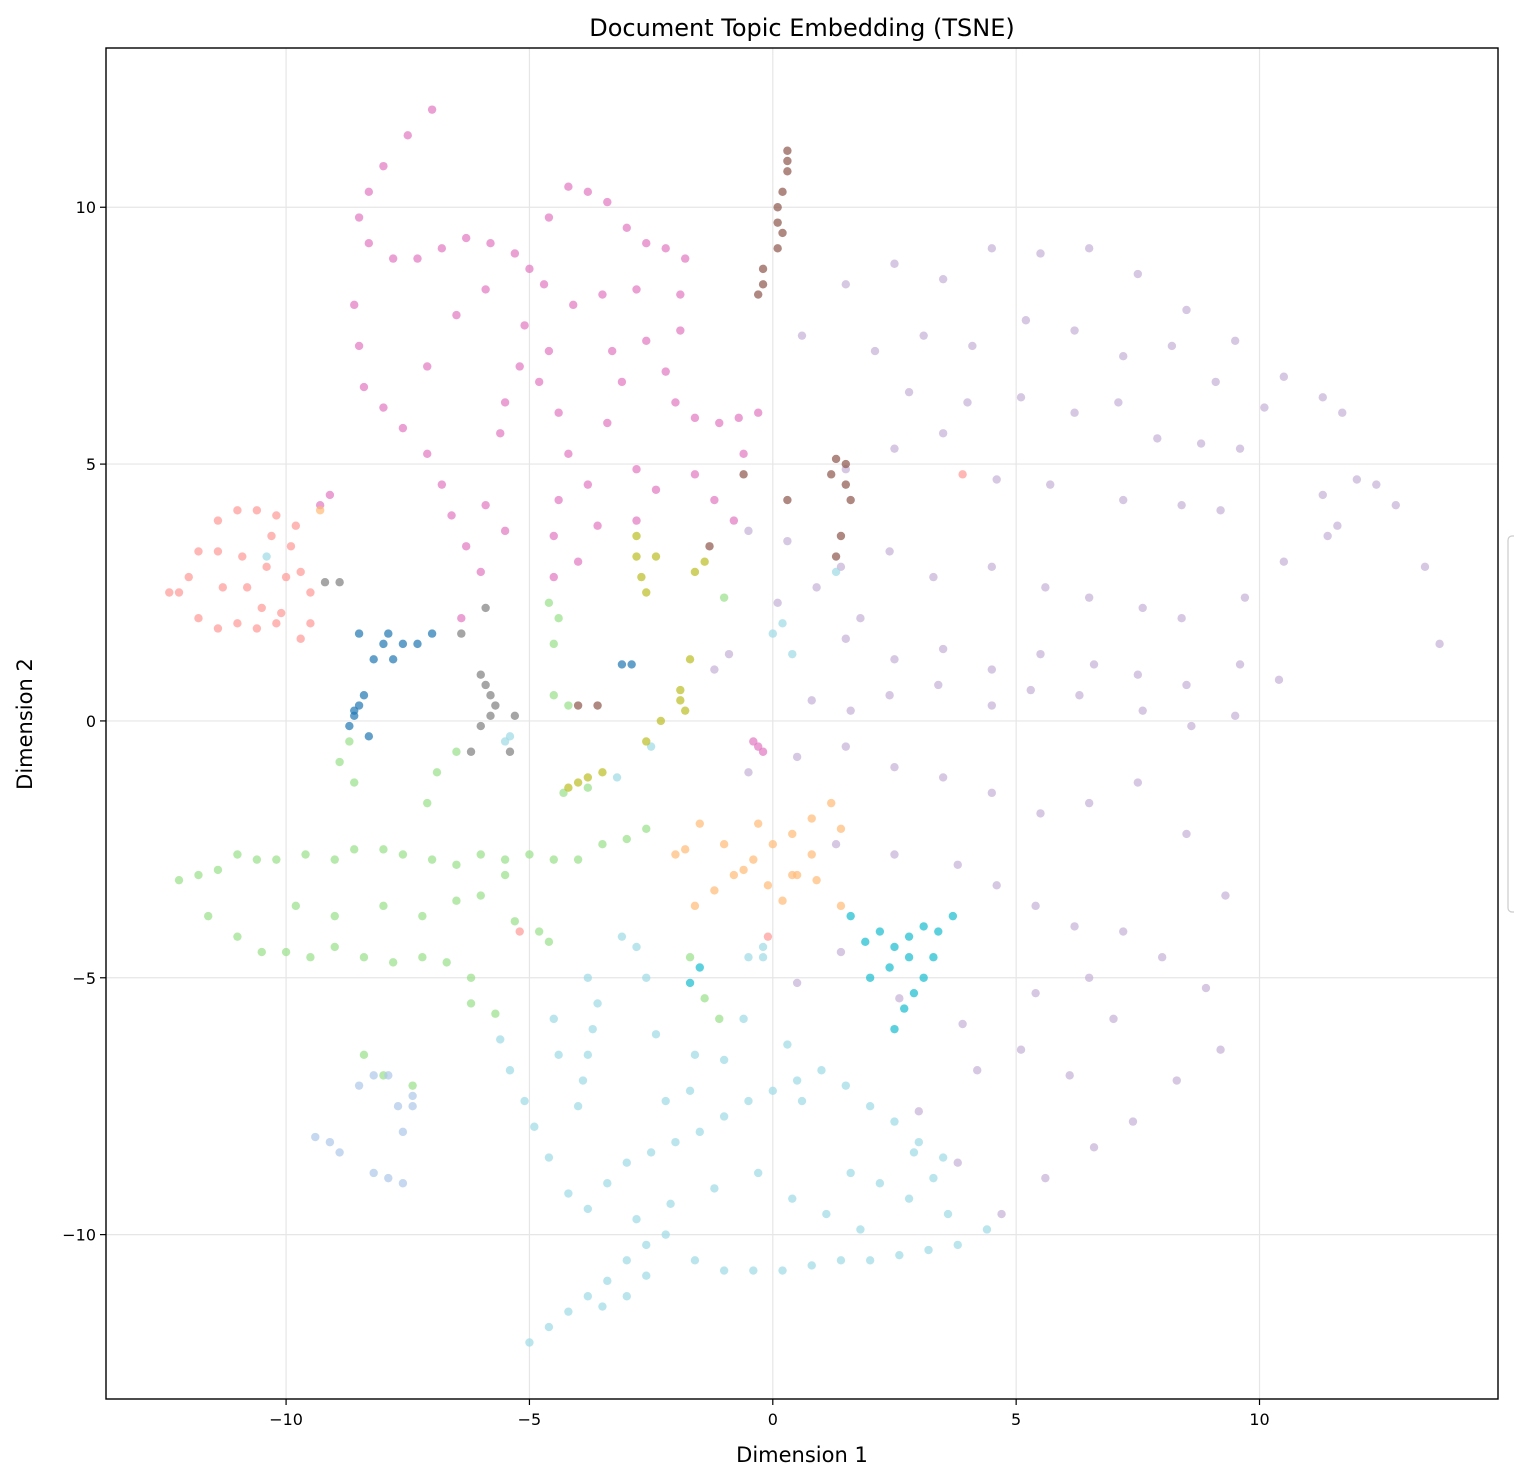  What do you see at coordinates (91, 464) in the screenshot?
I see `y-tick-label: 5` at bounding box center [91, 464].